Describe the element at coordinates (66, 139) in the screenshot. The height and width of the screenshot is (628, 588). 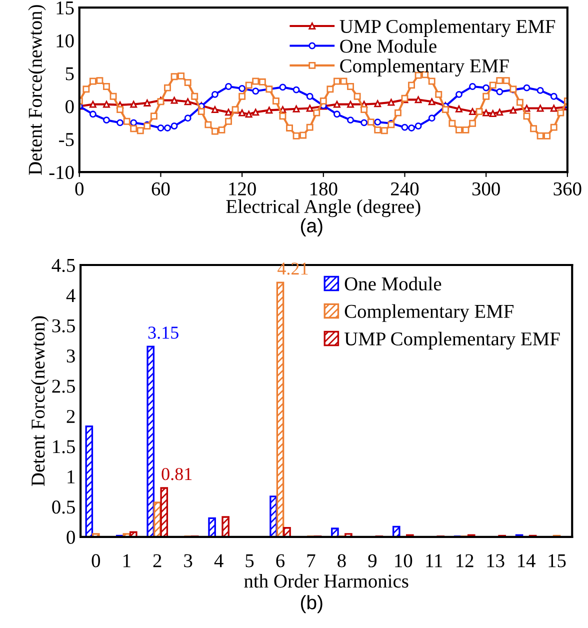
I see `y-tick-label: -5` at that location.